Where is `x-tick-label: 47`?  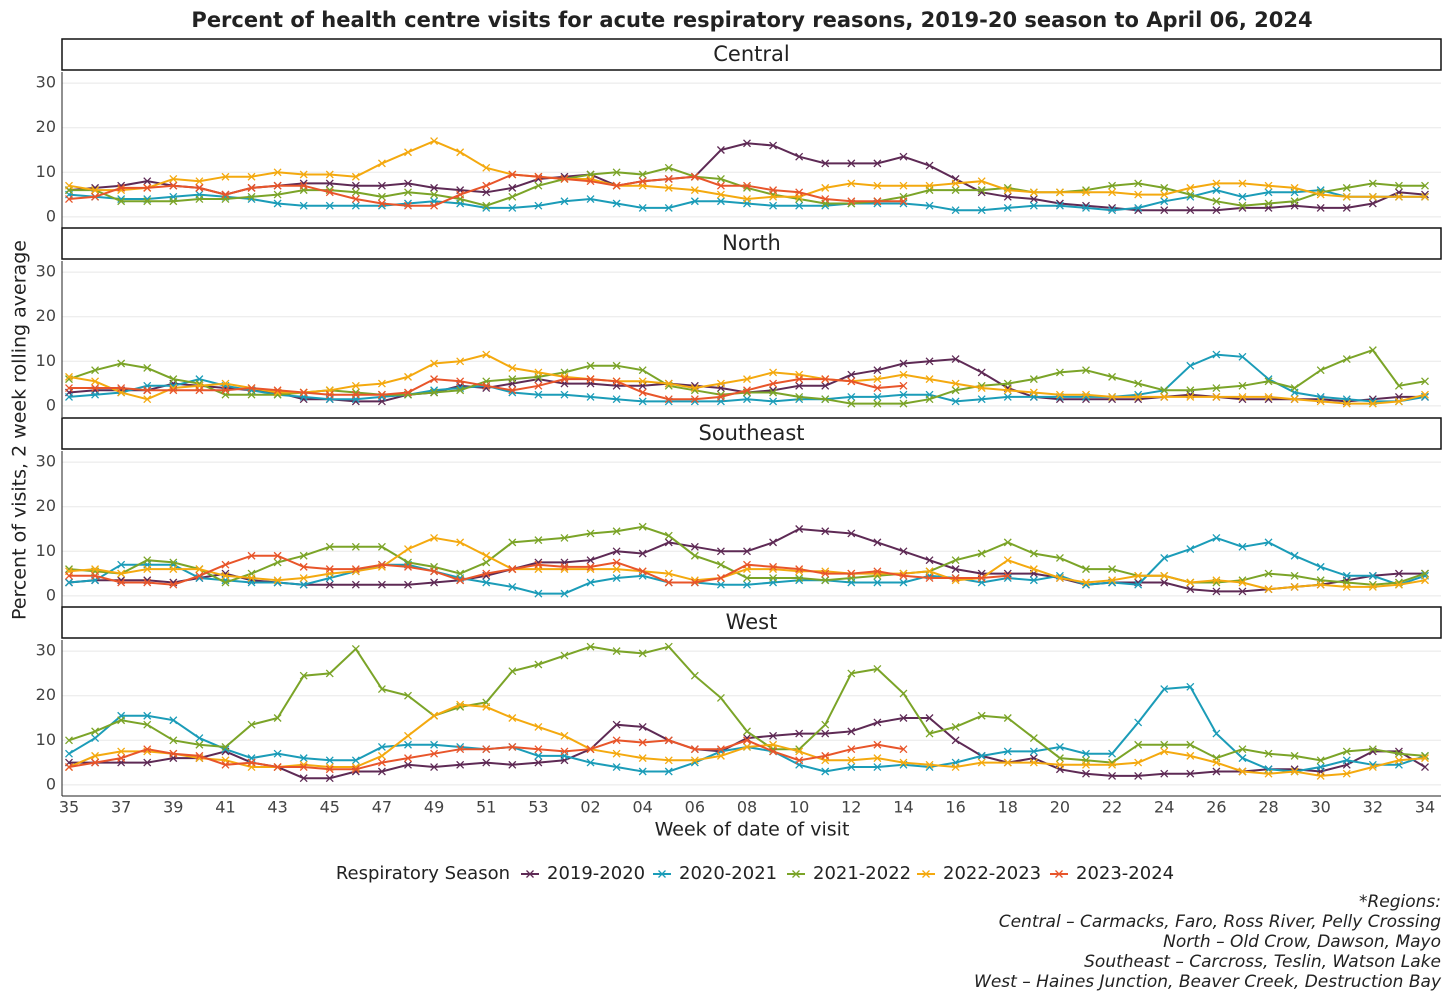 x-tick-label: 47 is located at coordinates (382, 807).